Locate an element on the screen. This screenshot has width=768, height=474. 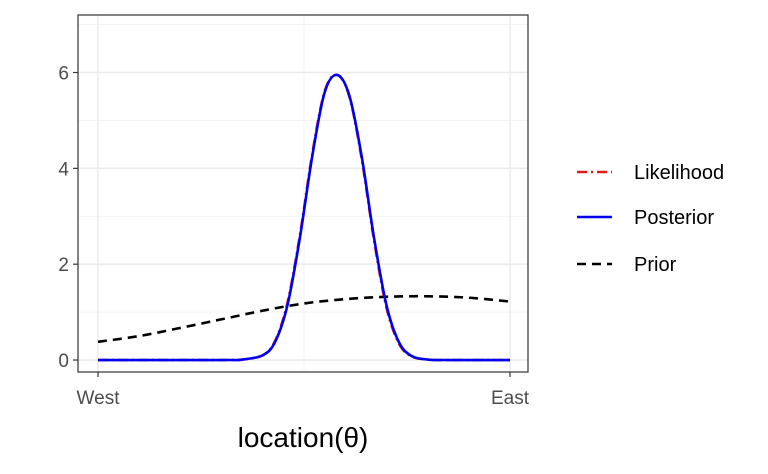
y-tick-label: 0 is located at coordinates (63, 361).